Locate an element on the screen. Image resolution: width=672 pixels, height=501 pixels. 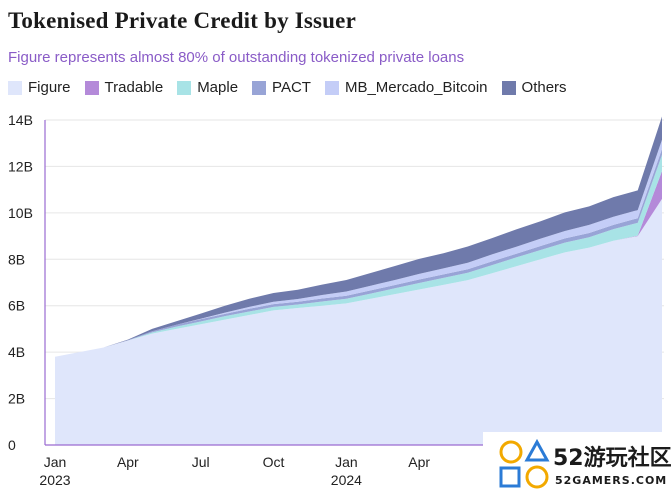
legend-label: Others is located at coordinates (544, 87).